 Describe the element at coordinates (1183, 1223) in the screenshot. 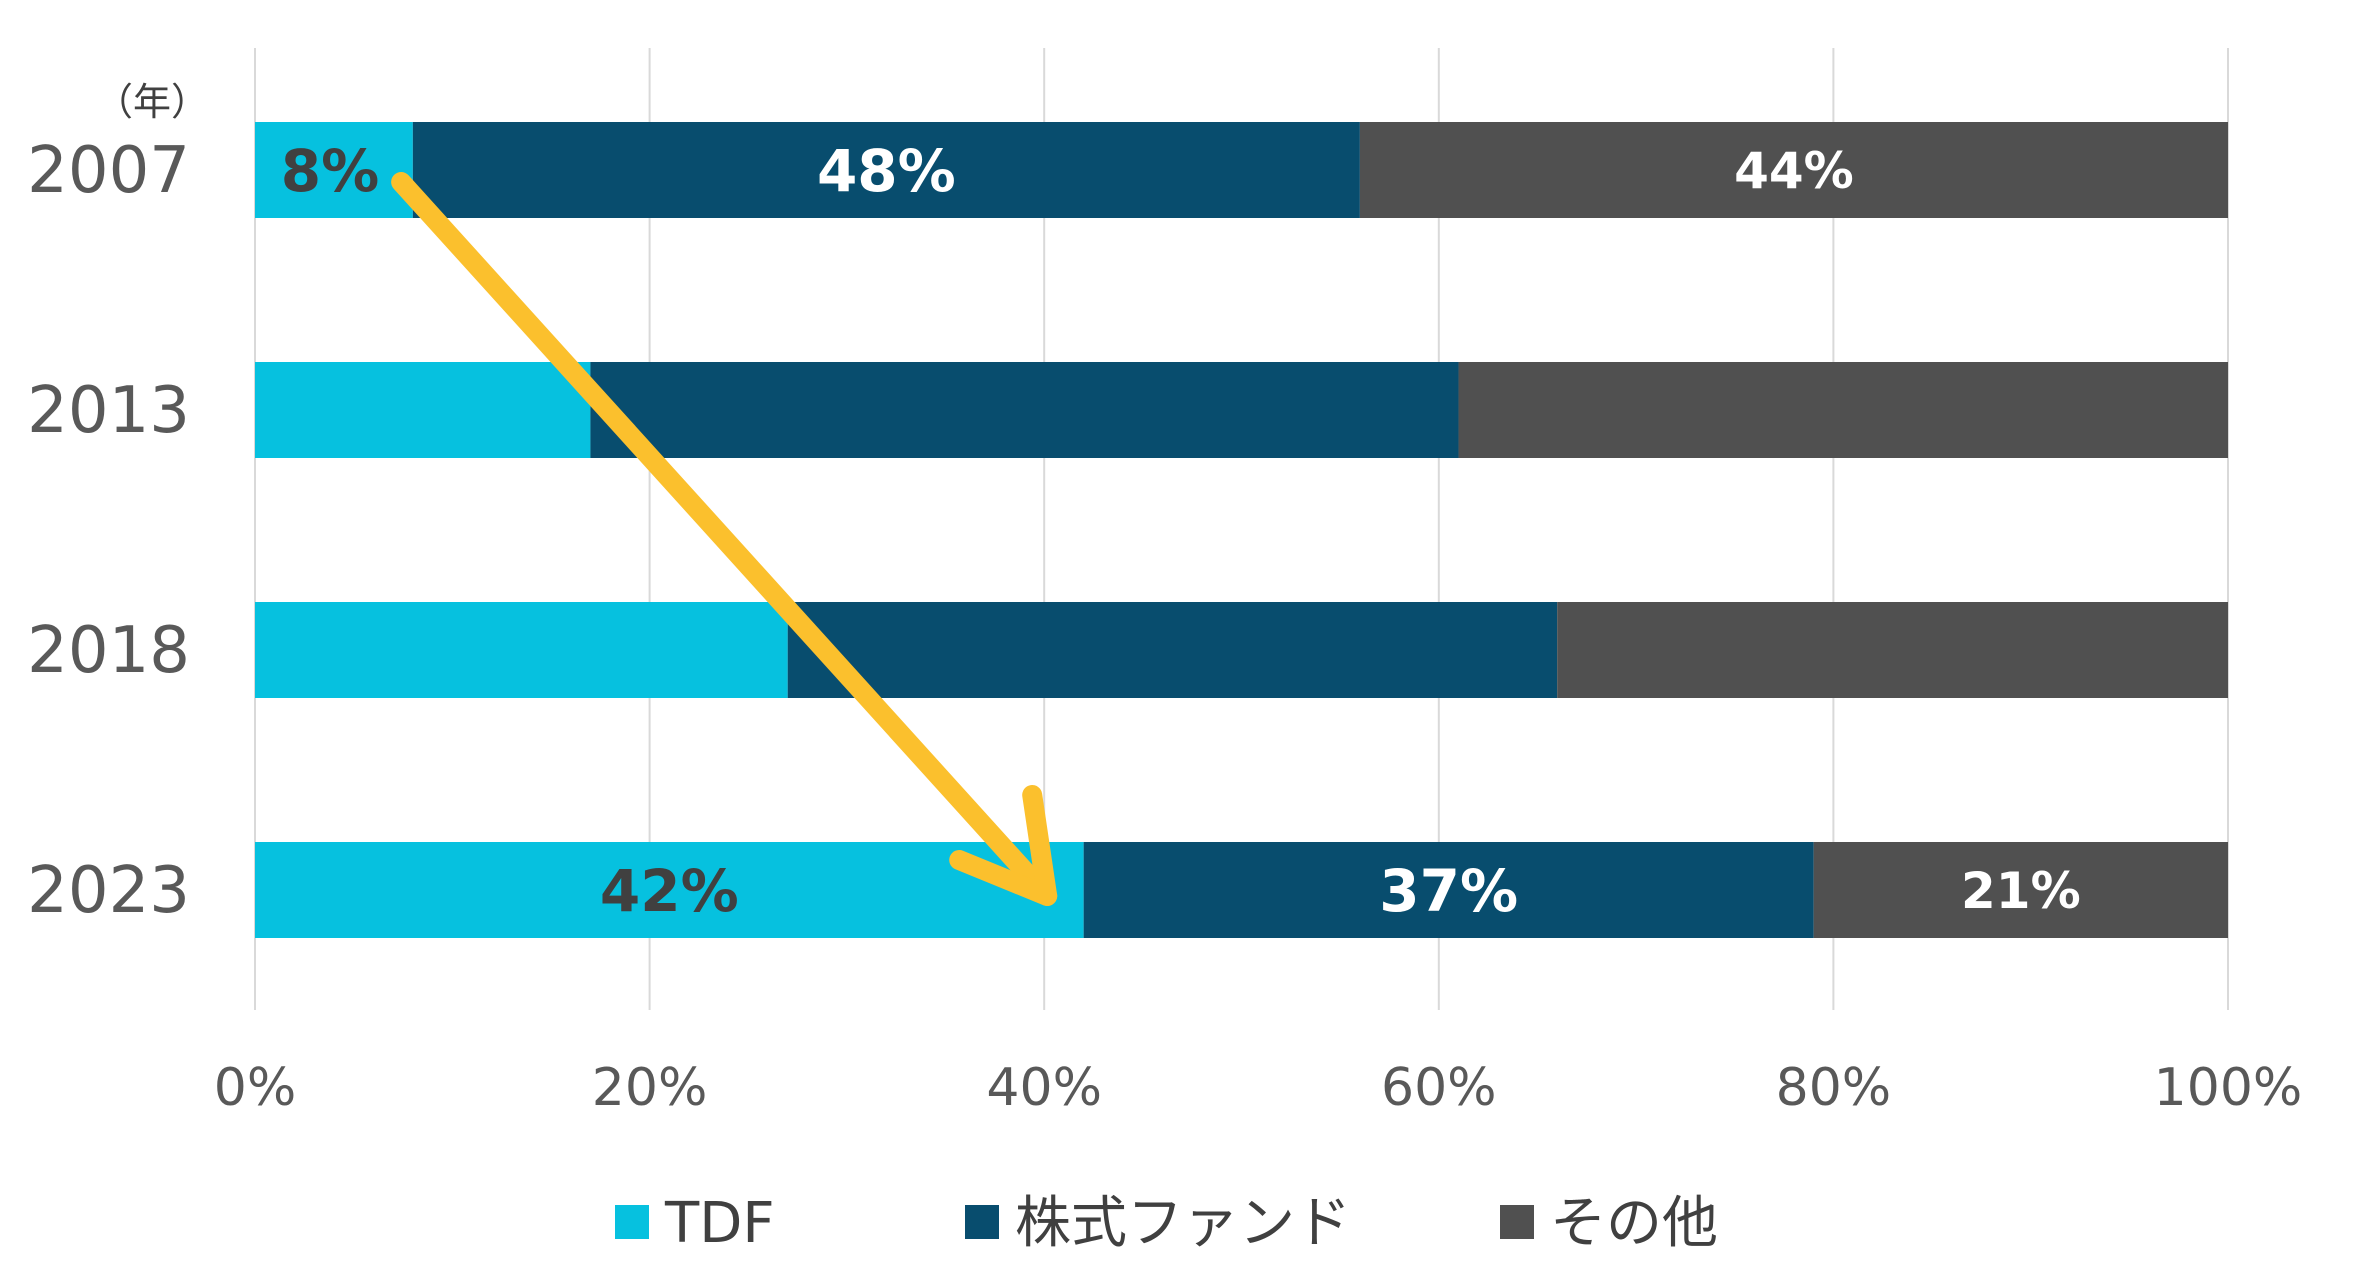

I see `legend-label: 株式ファンド` at that location.